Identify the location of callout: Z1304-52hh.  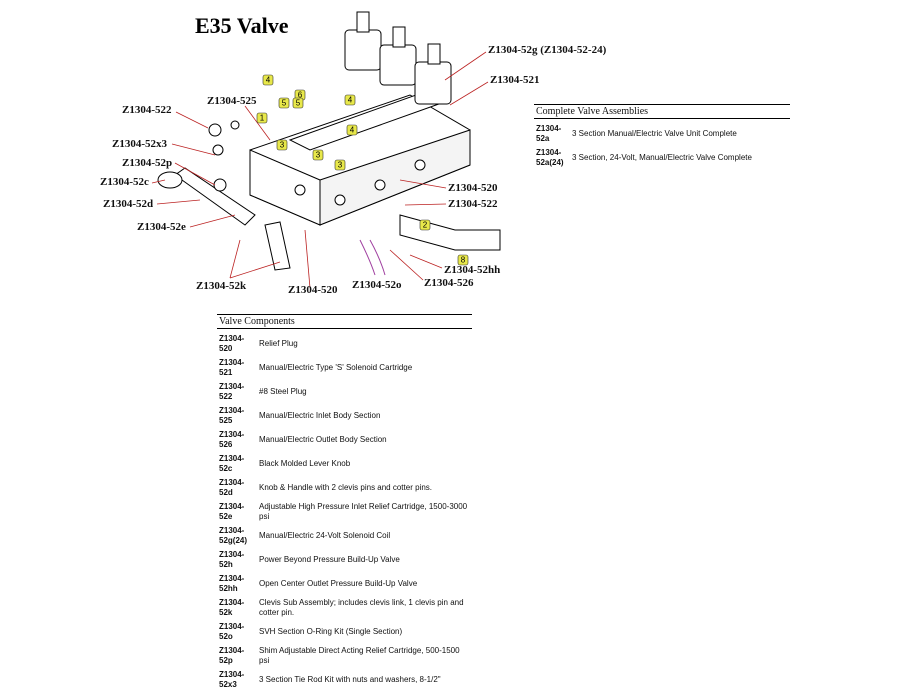
(472, 270).